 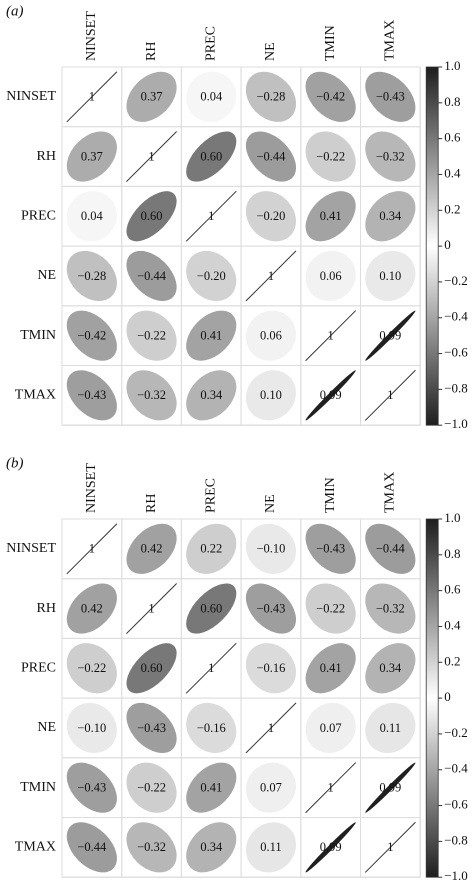 What do you see at coordinates (452, 172) in the screenshot?
I see `colorbar-tick-label: 0.4` at bounding box center [452, 172].